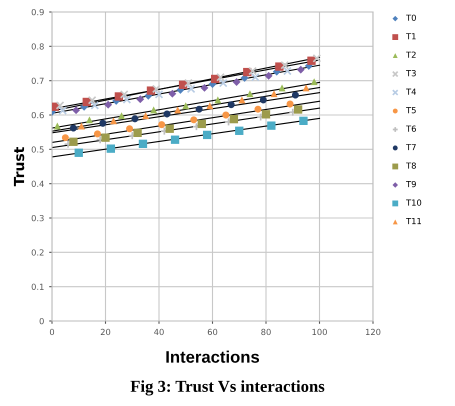 Image resolution: width=455 pixels, height=406 pixels. I want to click on y-tick-label: 0.9, so click(38, 12).